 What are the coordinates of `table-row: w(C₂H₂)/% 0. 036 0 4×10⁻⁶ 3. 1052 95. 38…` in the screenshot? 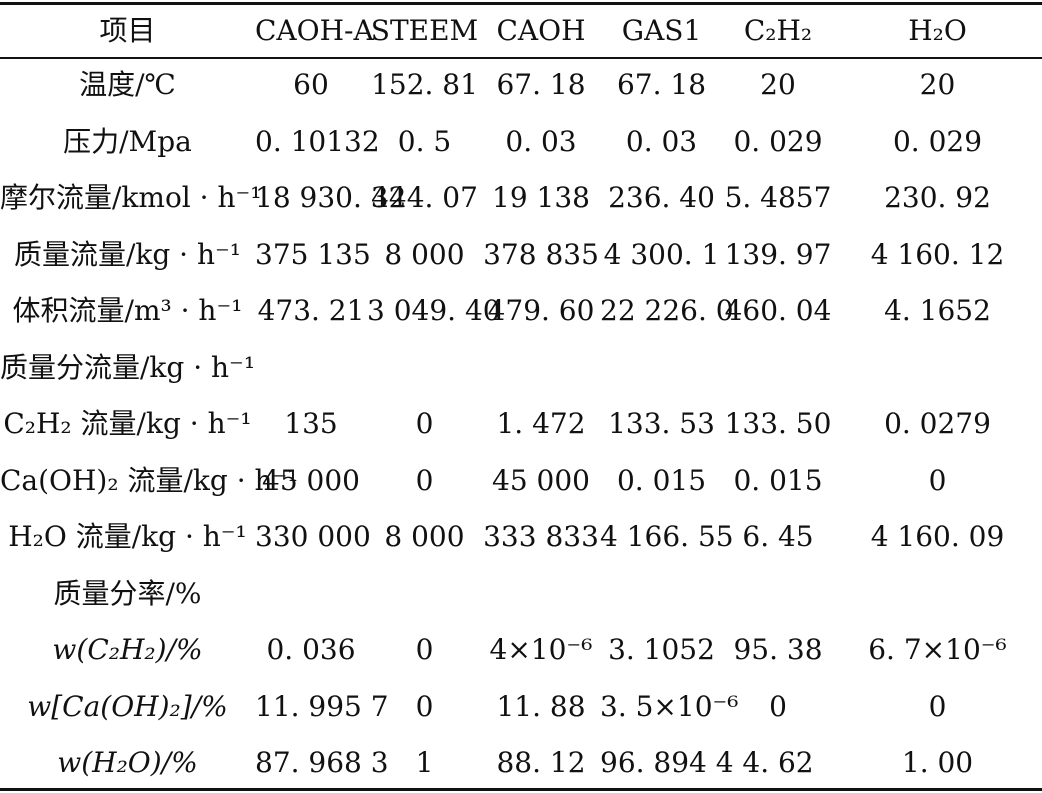 It's located at (521, 650).